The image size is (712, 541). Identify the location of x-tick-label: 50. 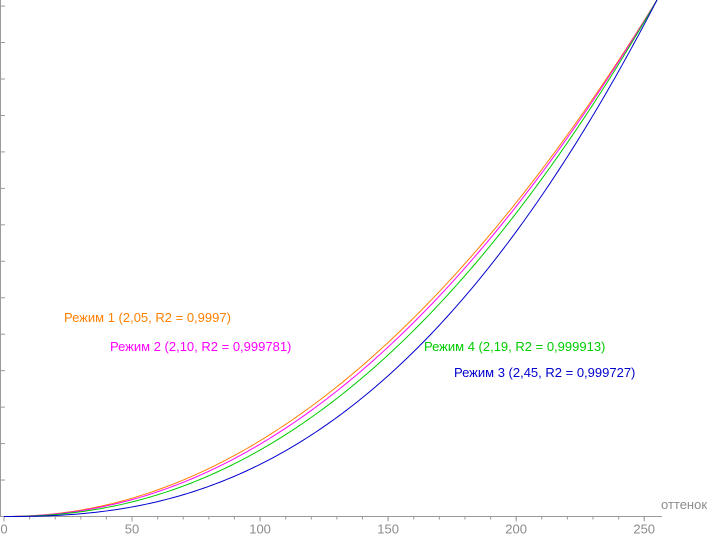
(132, 529).